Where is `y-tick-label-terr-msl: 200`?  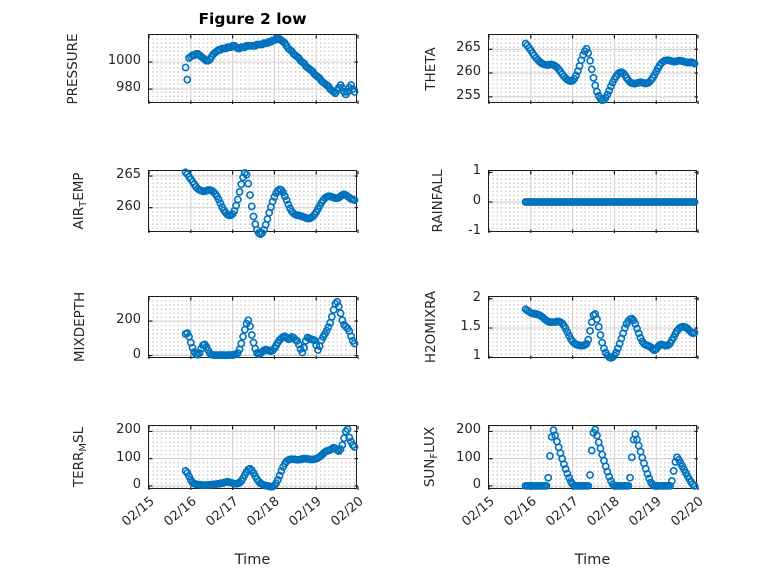
y-tick-label-terr-msl: 200 is located at coordinates (128, 430).